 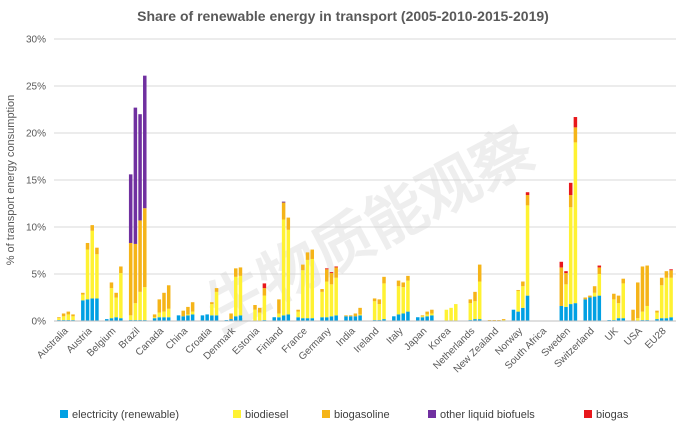 What do you see at coordinates (266, 415) in the screenshot?
I see `legend-label: biodiesel` at bounding box center [266, 415].